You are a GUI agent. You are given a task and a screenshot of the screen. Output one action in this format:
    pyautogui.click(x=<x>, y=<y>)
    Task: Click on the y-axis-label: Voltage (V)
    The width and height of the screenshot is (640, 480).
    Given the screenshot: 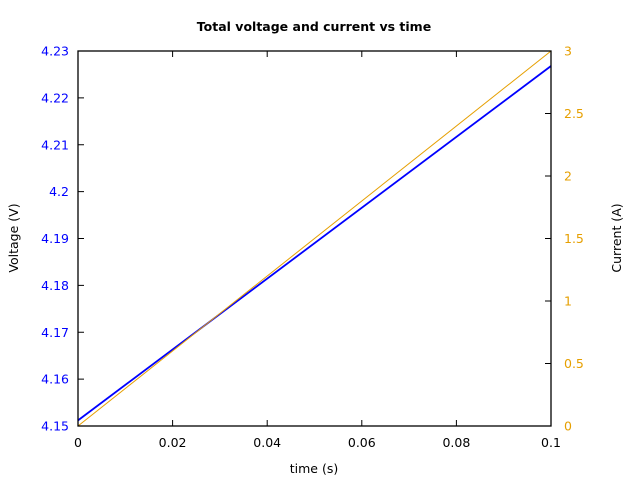 What is the action you would take?
    pyautogui.click(x=13, y=237)
    